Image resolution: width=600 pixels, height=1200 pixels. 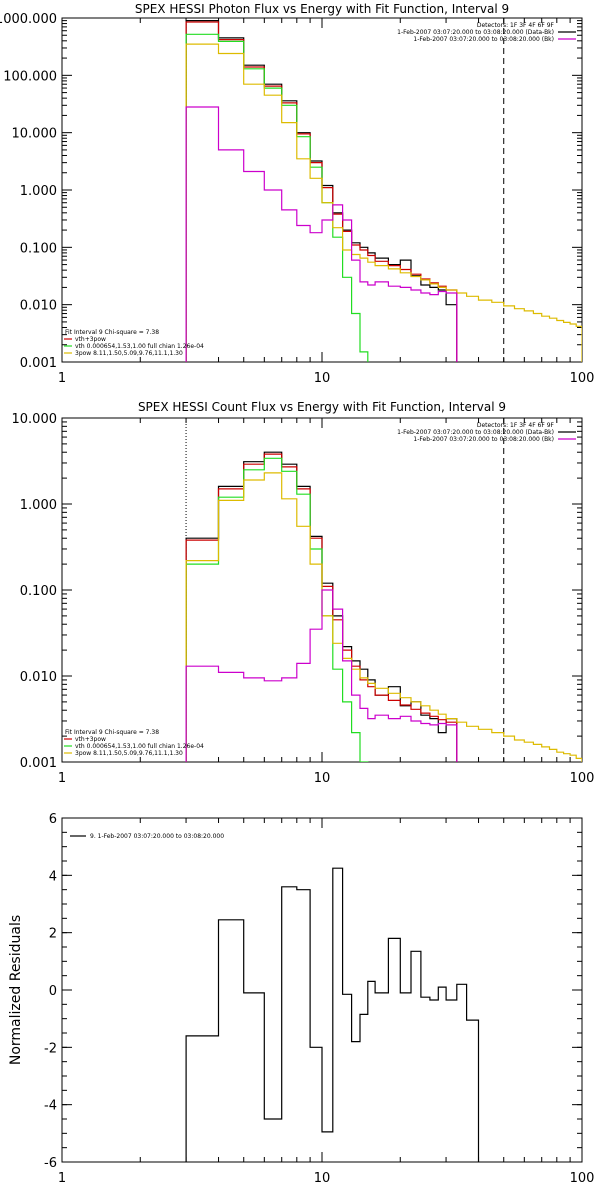 I want to click on y-tick-label: 0, so click(x=53, y=991).